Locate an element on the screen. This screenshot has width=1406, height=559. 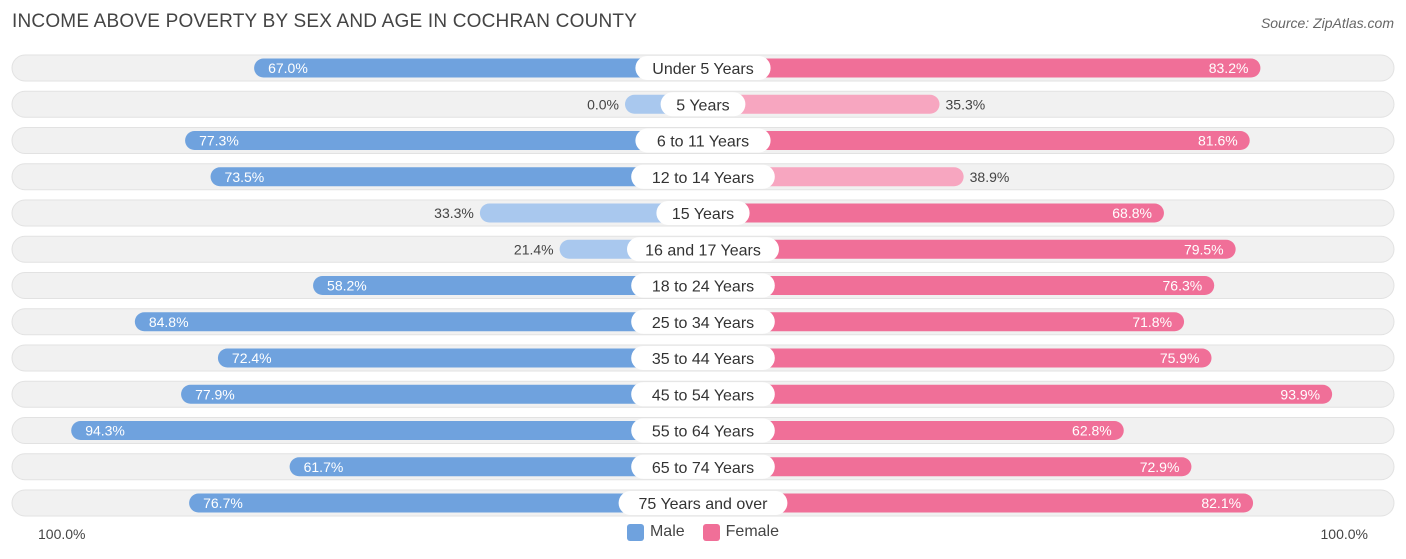
female-value-label: 71.8% is located at coordinates (1152, 322).